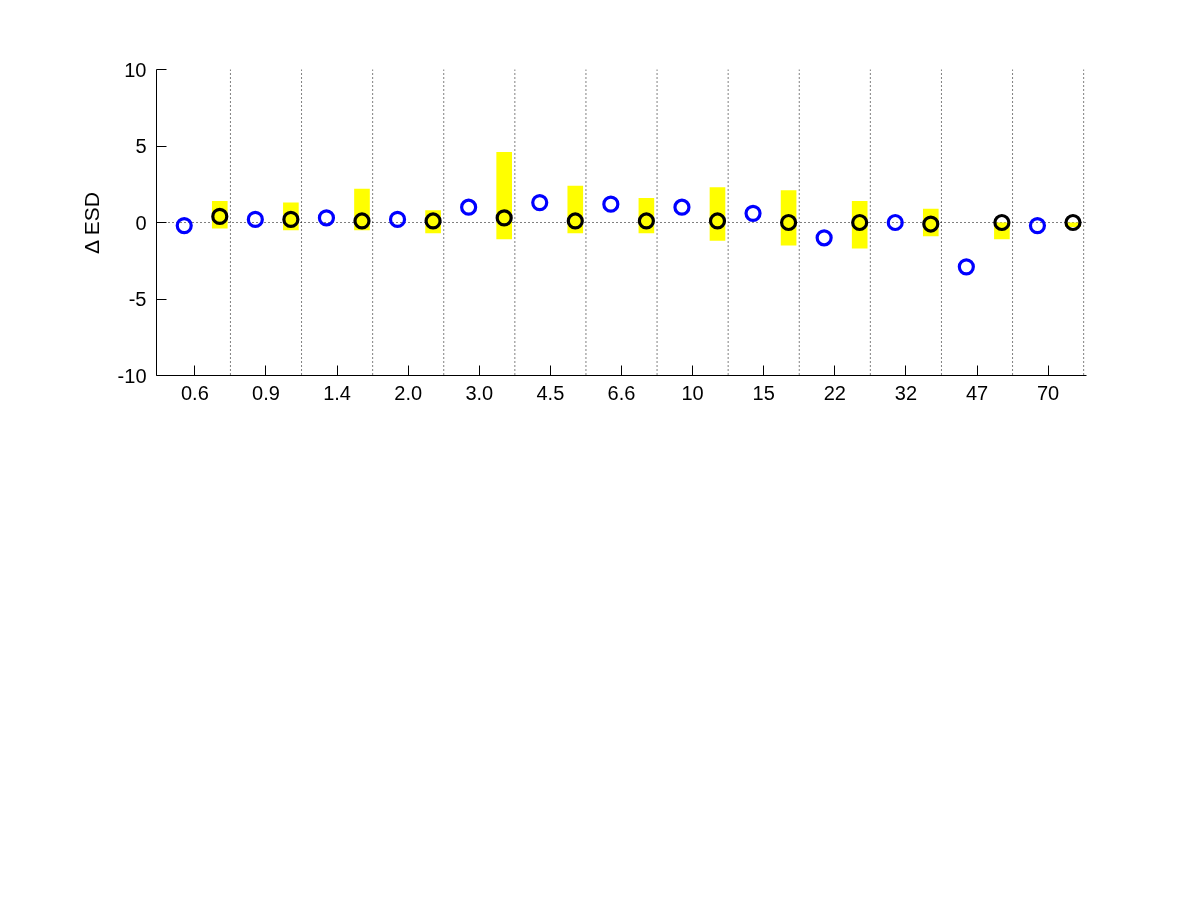  Describe the element at coordinates (977, 392) in the screenshot. I see `x-tick-label: 47` at that location.